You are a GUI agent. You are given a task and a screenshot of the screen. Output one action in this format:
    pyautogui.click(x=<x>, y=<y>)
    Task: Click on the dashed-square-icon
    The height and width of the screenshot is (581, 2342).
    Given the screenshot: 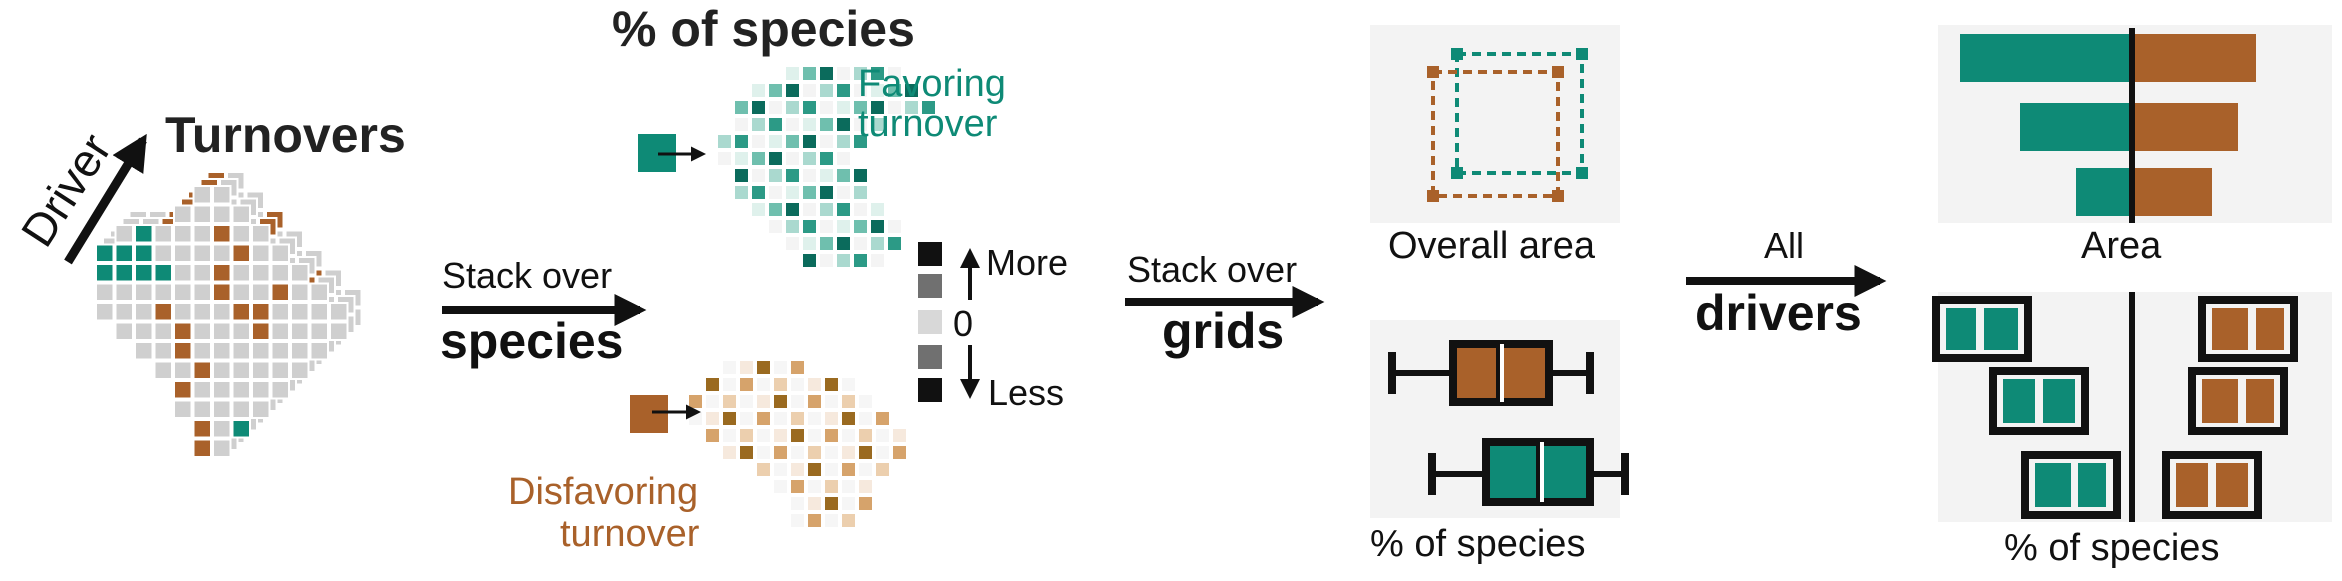 What is the action you would take?
    pyautogui.click(x=1507, y=125)
    